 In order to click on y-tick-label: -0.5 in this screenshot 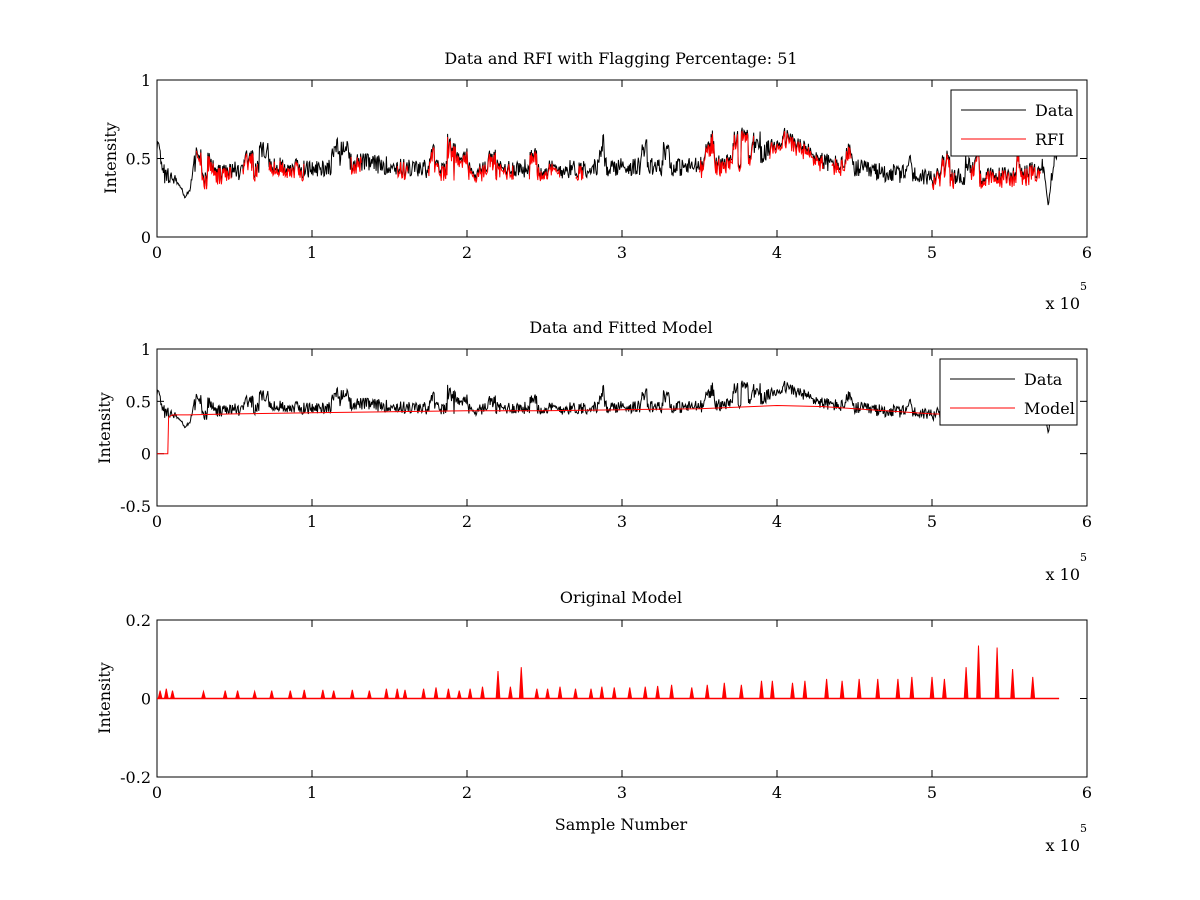, I will do `click(135, 506)`.